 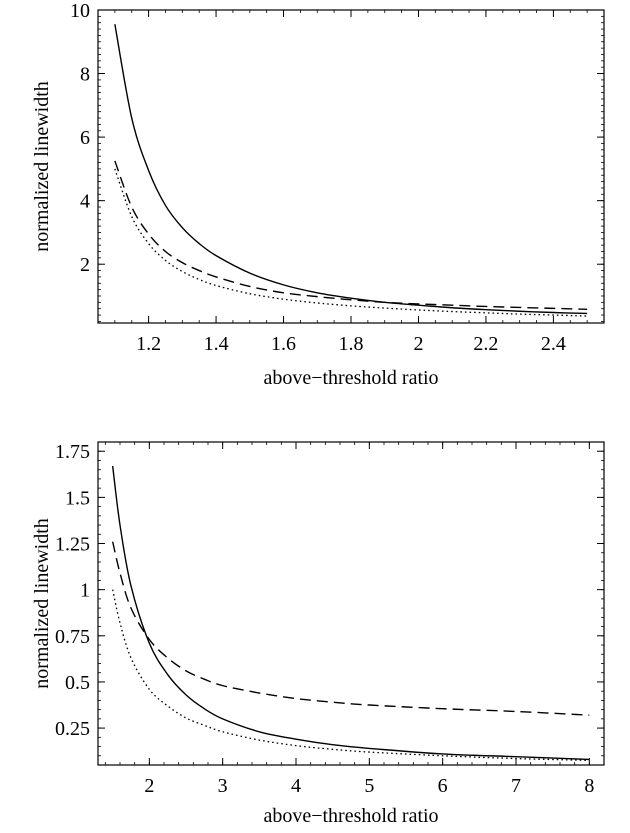 What do you see at coordinates (80, 11) in the screenshot?
I see `y-tick-label: 10` at bounding box center [80, 11].